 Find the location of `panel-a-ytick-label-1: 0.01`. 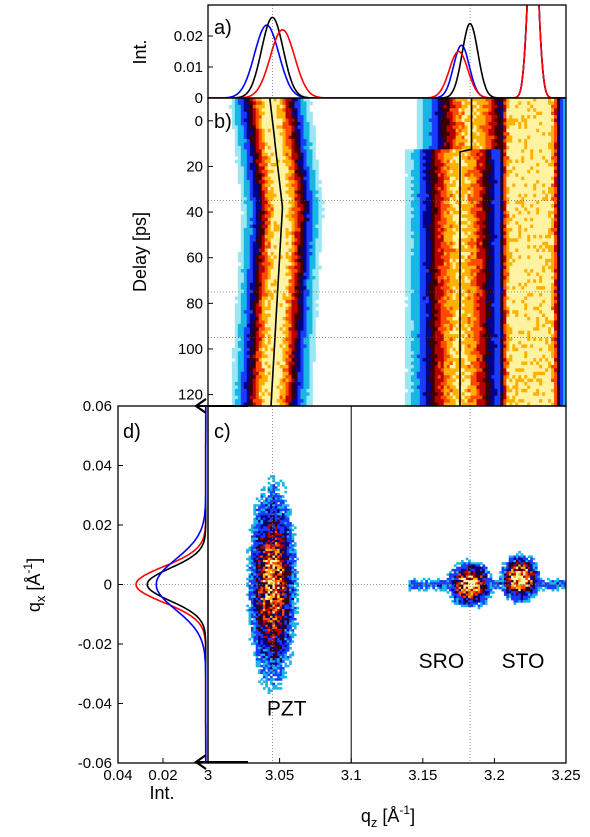

panel-a-ytick-label-1: 0.01 is located at coordinates (188, 67).